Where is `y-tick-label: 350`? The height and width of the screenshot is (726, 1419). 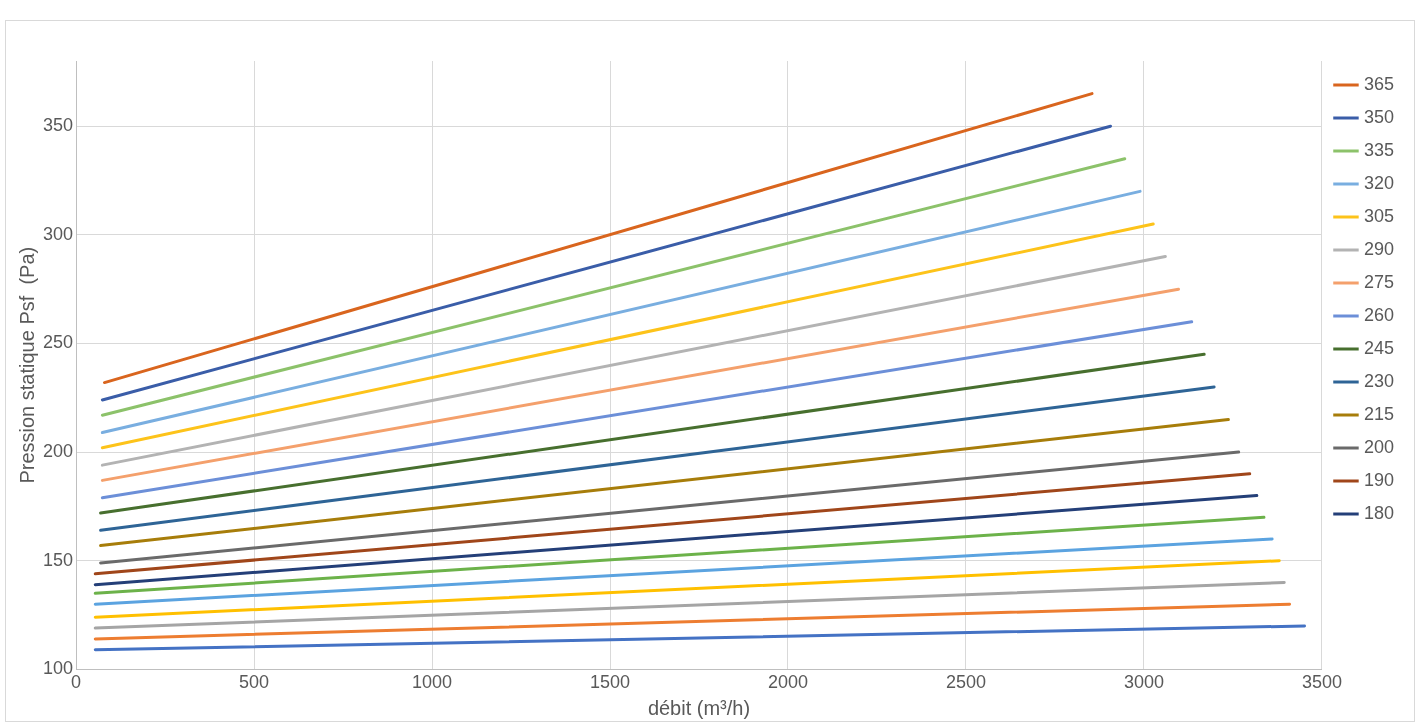 y-tick-label: 350 is located at coordinates (58, 125).